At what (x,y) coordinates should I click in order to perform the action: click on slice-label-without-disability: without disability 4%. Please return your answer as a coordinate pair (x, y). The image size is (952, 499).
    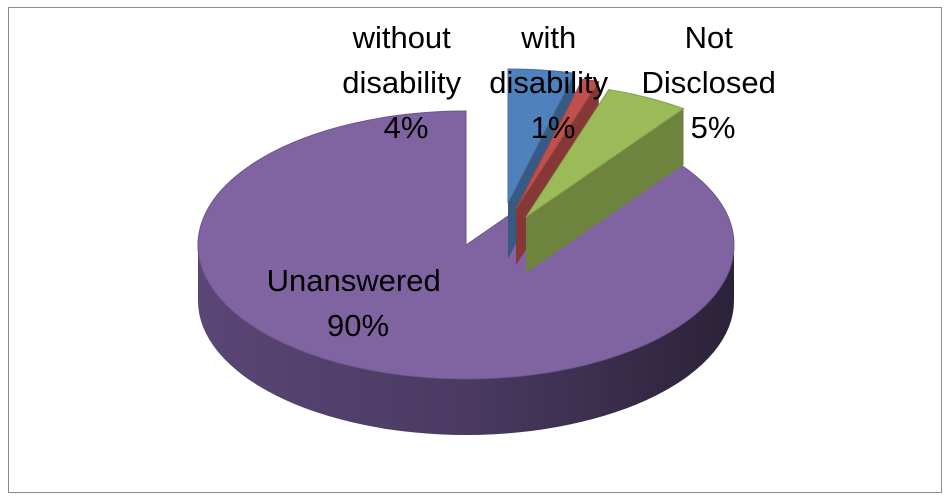
    Looking at the image, I should click on (406, 82).